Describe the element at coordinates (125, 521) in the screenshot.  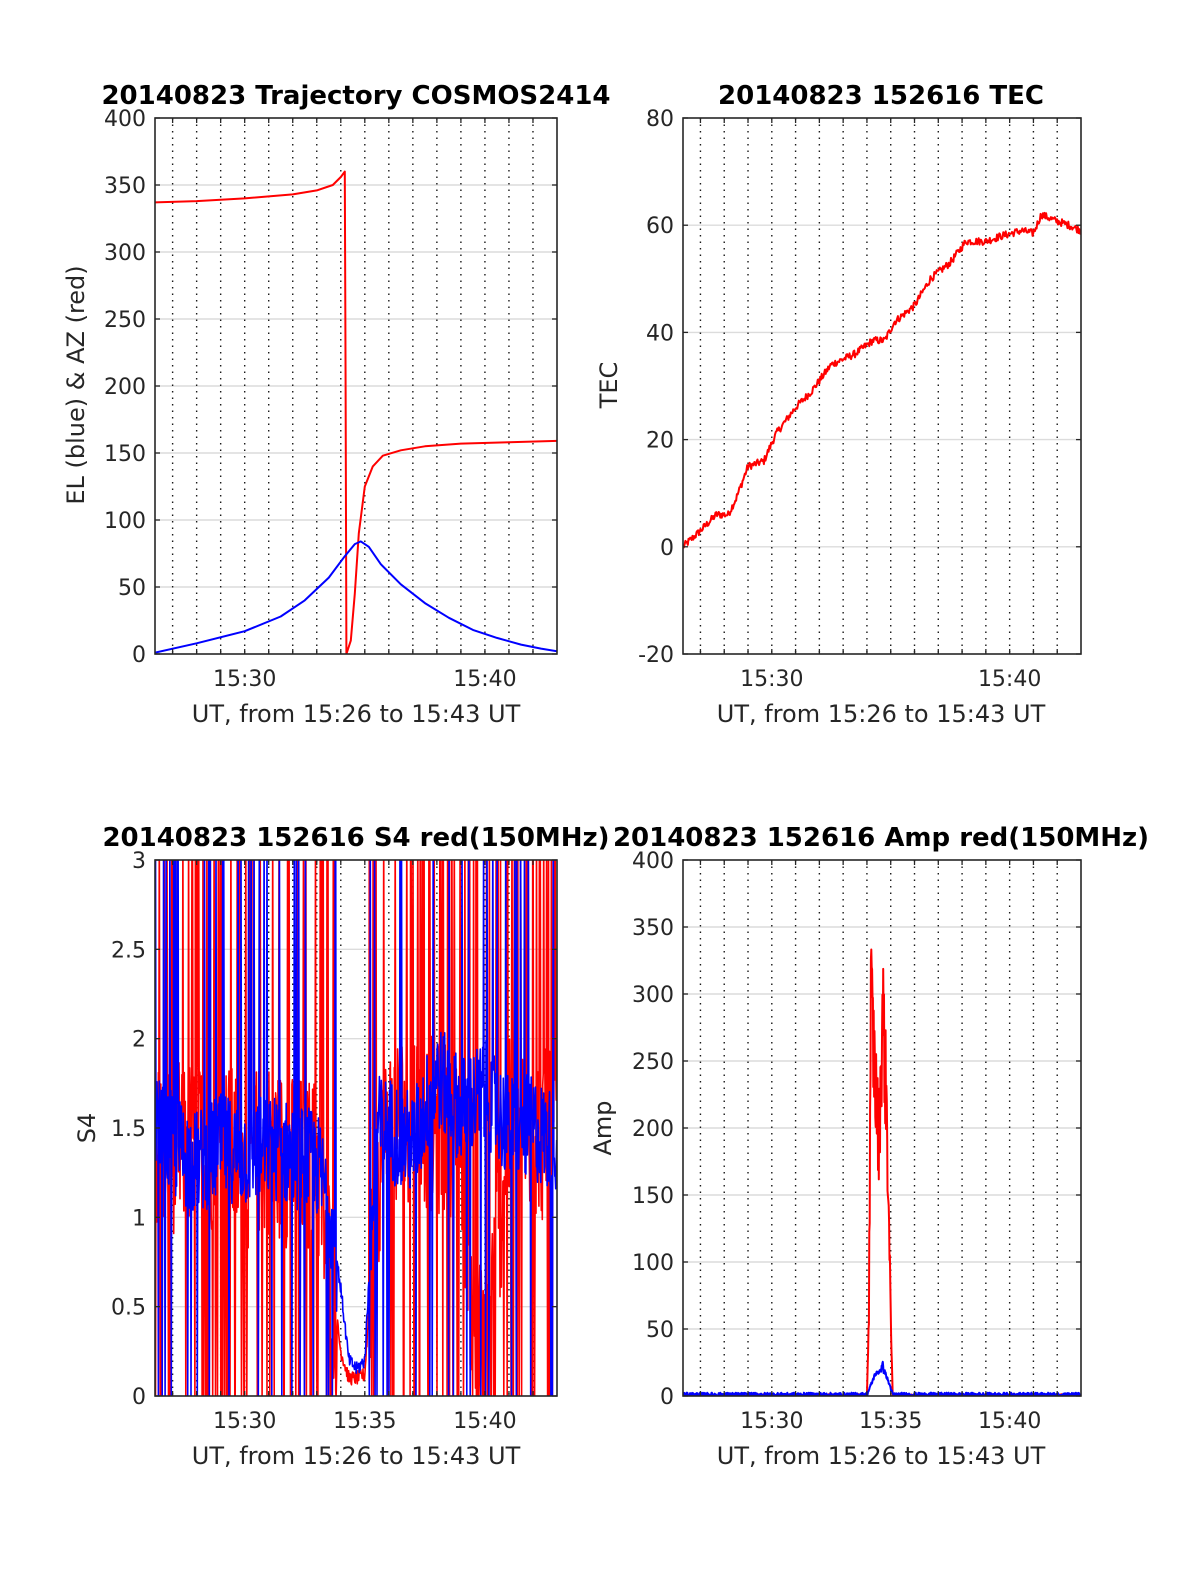
I see `trajectory-ytick-label: 100` at that location.